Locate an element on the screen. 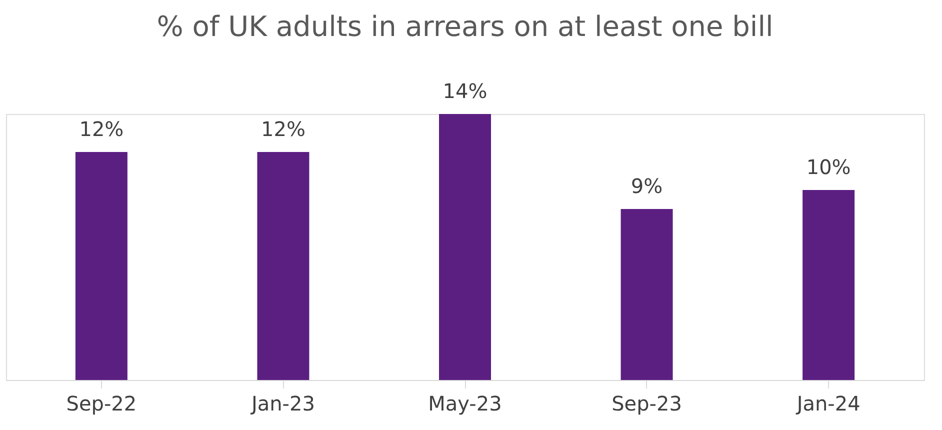 The width and height of the screenshot is (942, 430). chart-title: % of UK adults in arrears on at least one bill is located at coordinates (465, 26).